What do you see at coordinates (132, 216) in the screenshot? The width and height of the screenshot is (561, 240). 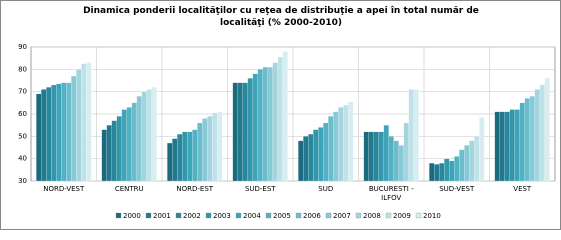 I see `legend-label: 2000` at bounding box center [132, 216].